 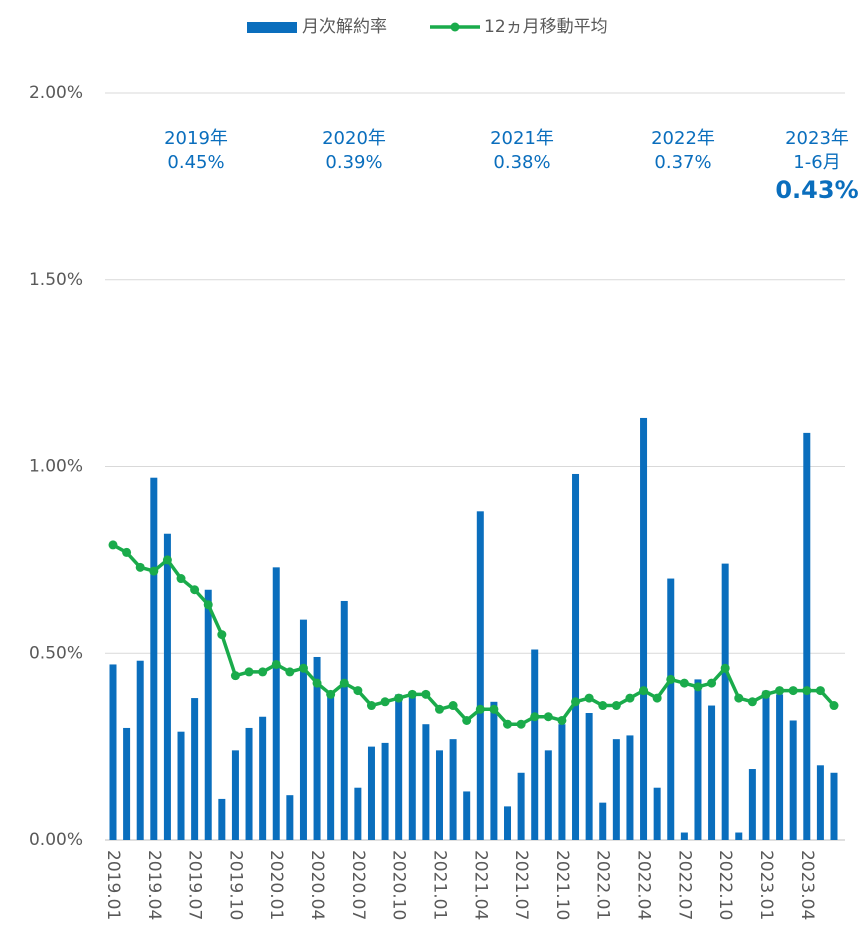 What do you see at coordinates (766, 885) in the screenshot?
I see `x-tick-label: 2023.01` at bounding box center [766, 885].